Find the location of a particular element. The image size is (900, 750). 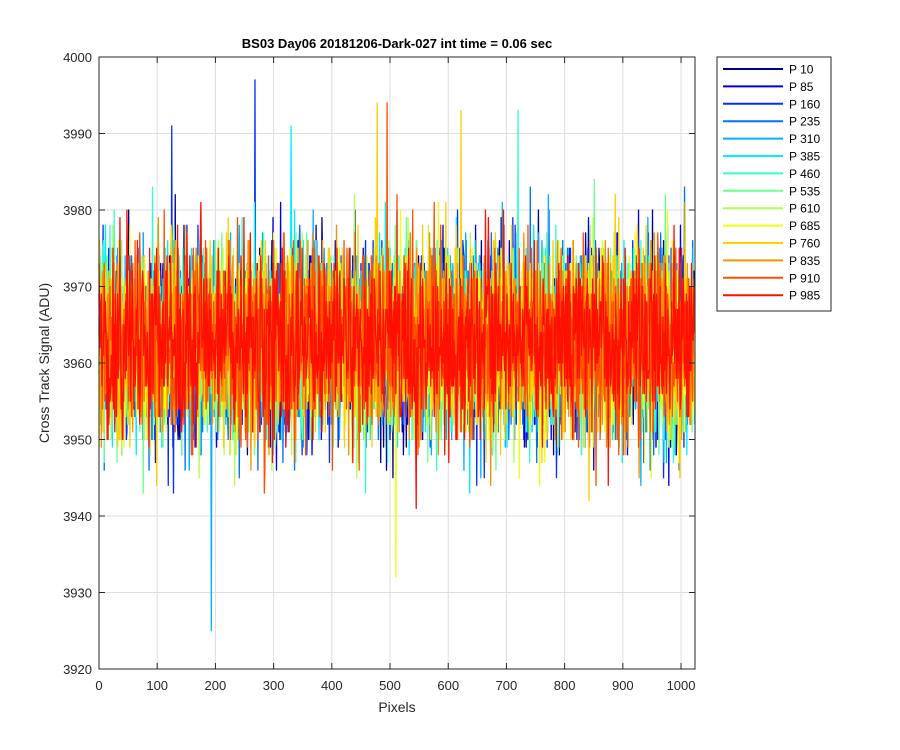

legend-label: P 385 is located at coordinates (804, 157).